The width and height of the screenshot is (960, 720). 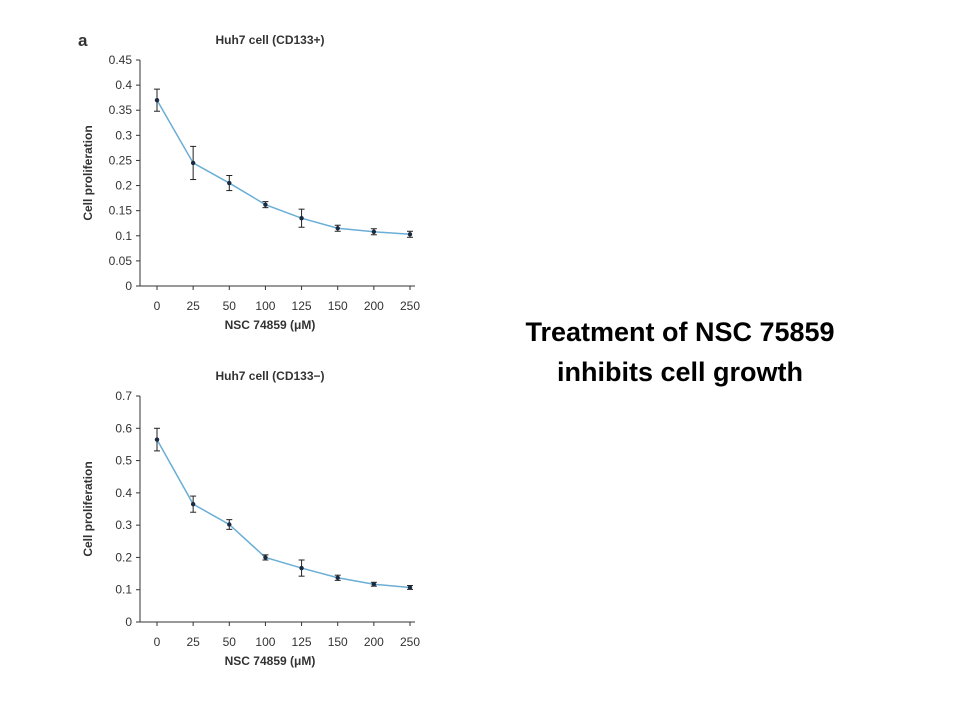 I want to click on y-tick-label: 0.25, so click(x=121, y=160).